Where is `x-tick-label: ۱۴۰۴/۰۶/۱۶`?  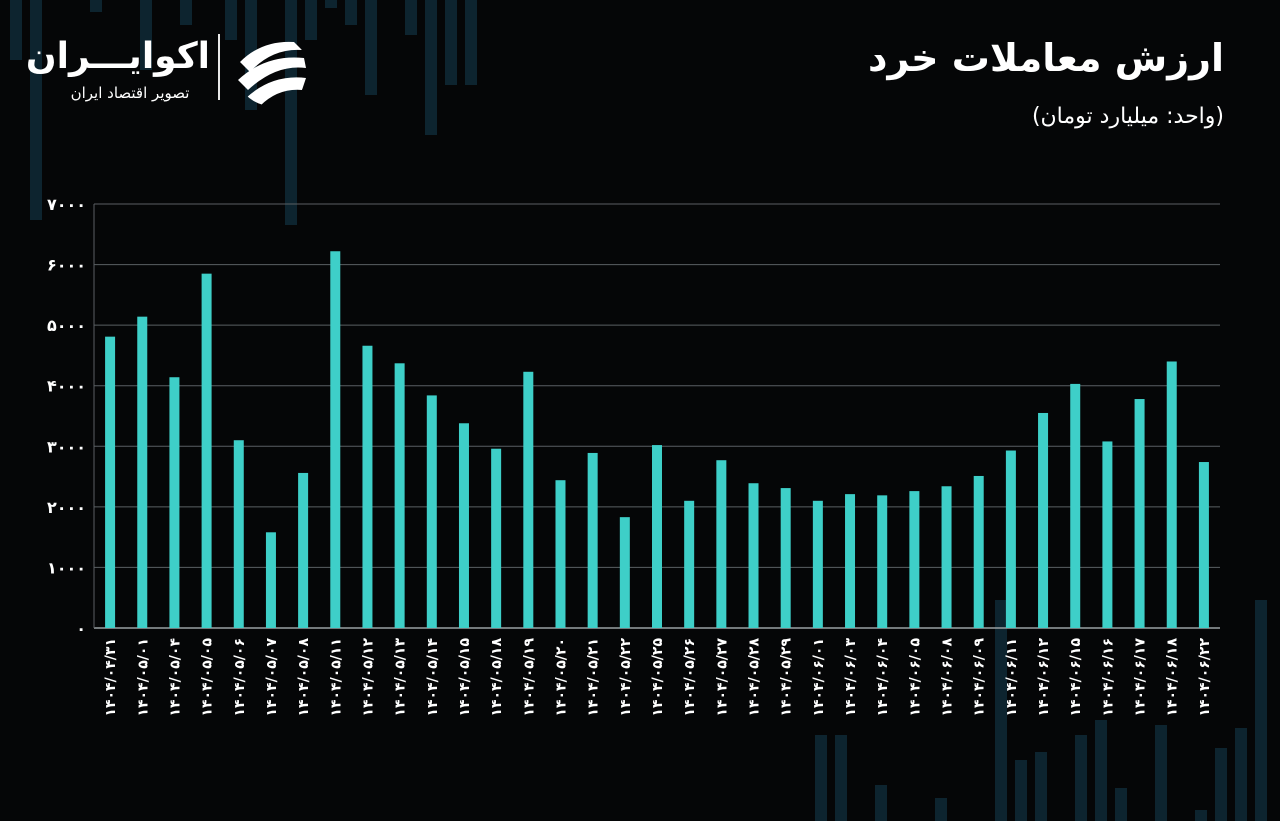
x-tick-label: ۱۴۰۴/۰۶/۱۶ is located at coordinates (1108, 677).